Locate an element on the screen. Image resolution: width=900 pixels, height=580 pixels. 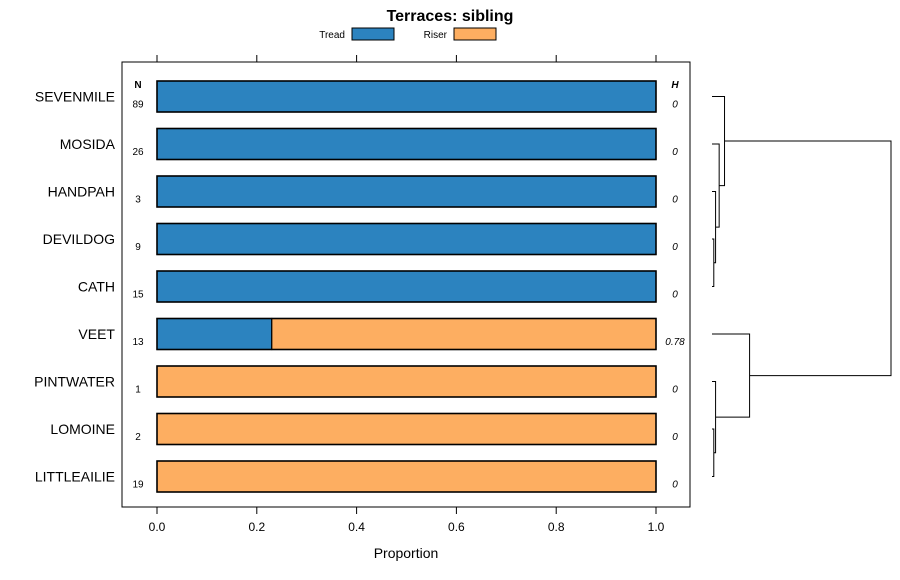
bar-outline-sevenmile is located at coordinates (406, 96).